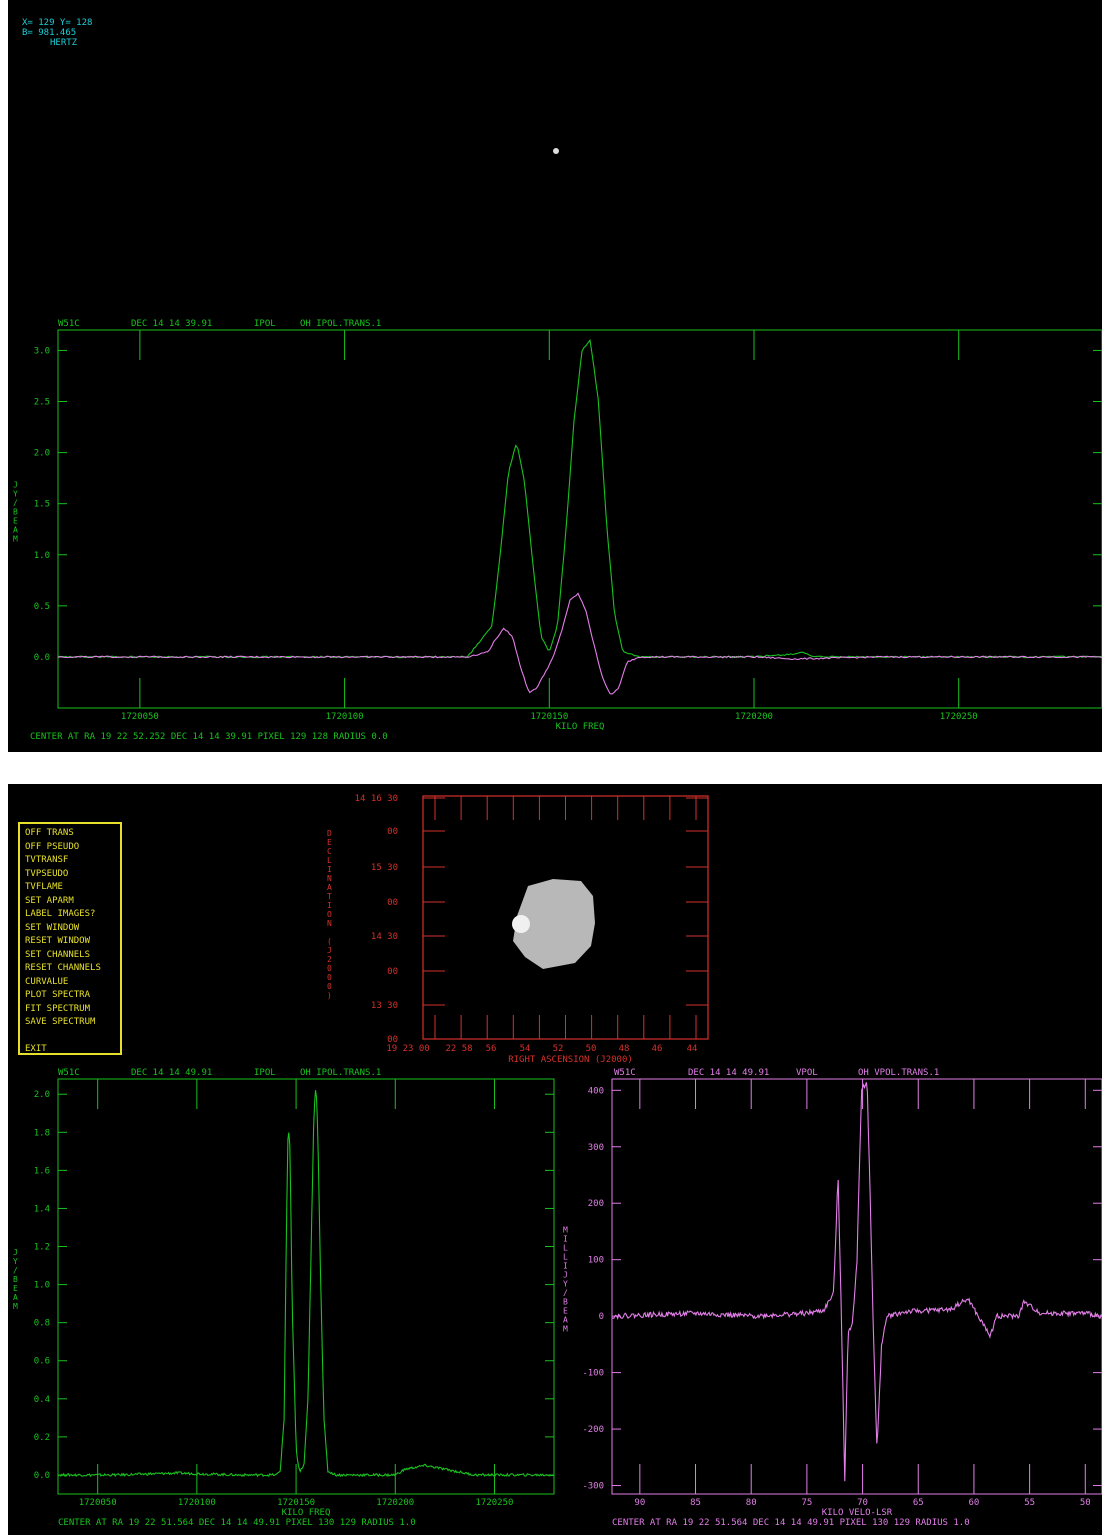  Describe the element at coordinates (384, 868) in the screenshot. I see `map-y-tick-label: 15 30` at that location.